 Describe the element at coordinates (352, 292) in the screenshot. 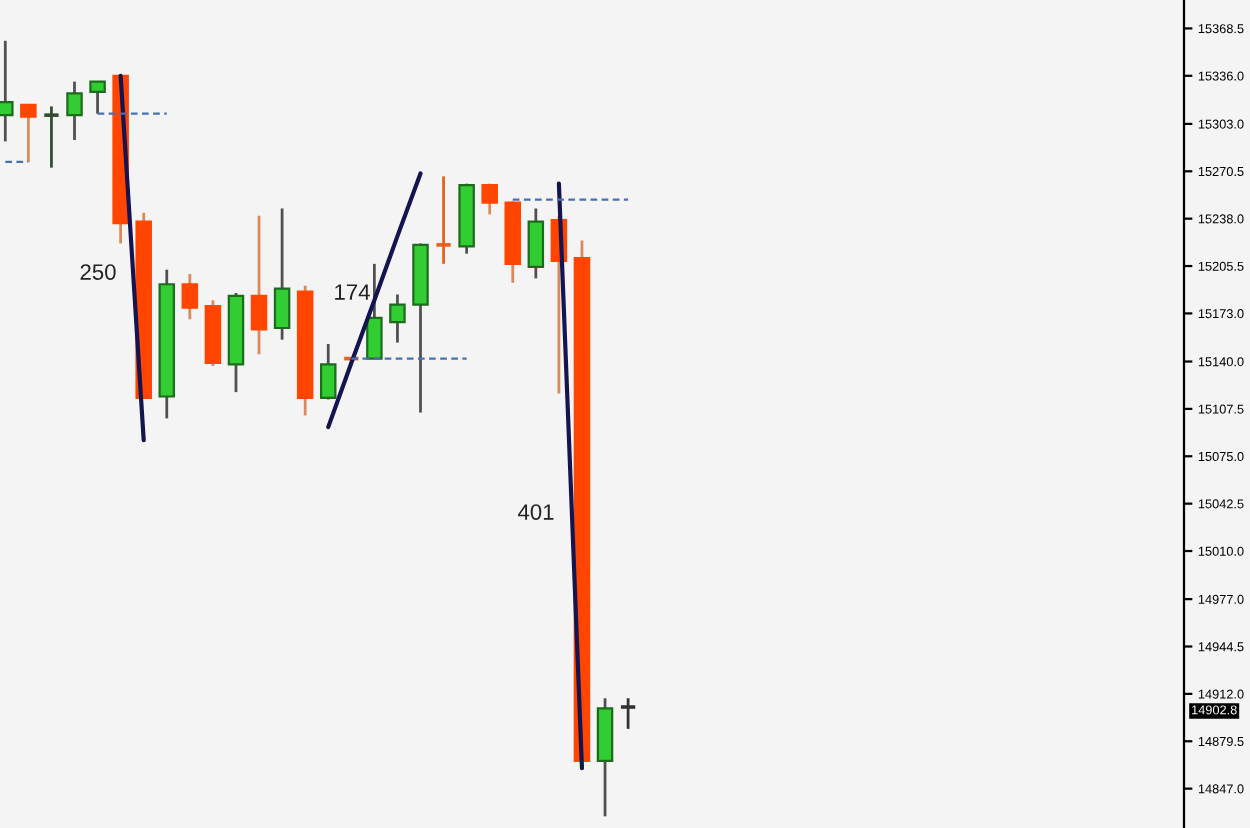

I see `annotation: 174` at that location.